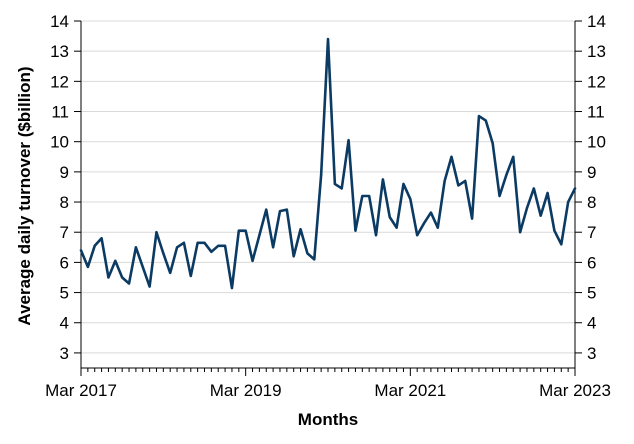 This screenshot has height=444, width=634. I want to click on y-tick-label-right: 8, so click(591, 202).